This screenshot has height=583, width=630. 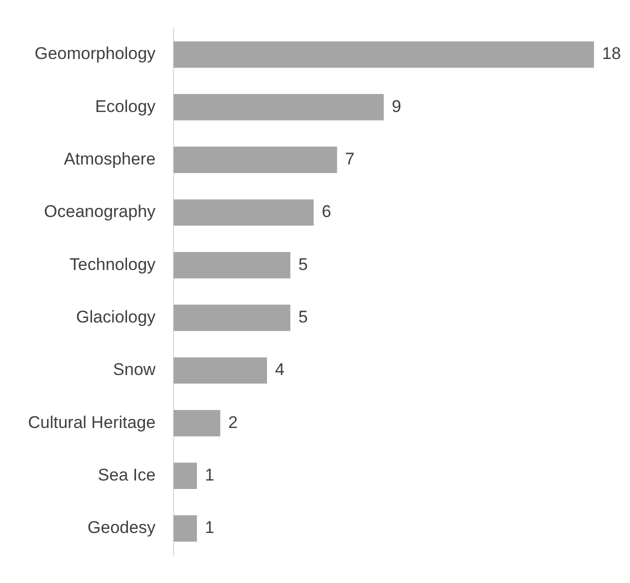 I want to click on y-tick-label: Geodesy, so click(x=122, y=528).